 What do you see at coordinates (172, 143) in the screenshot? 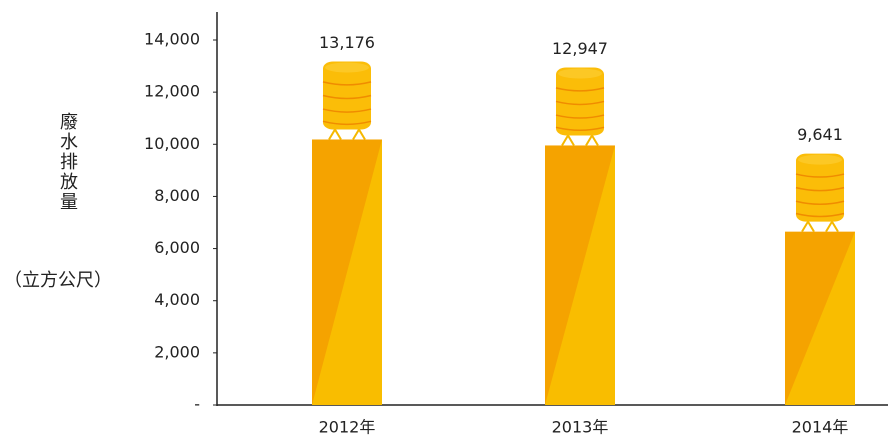
I see `y-tick-label: 10,000` at bounding box center [172, 143].